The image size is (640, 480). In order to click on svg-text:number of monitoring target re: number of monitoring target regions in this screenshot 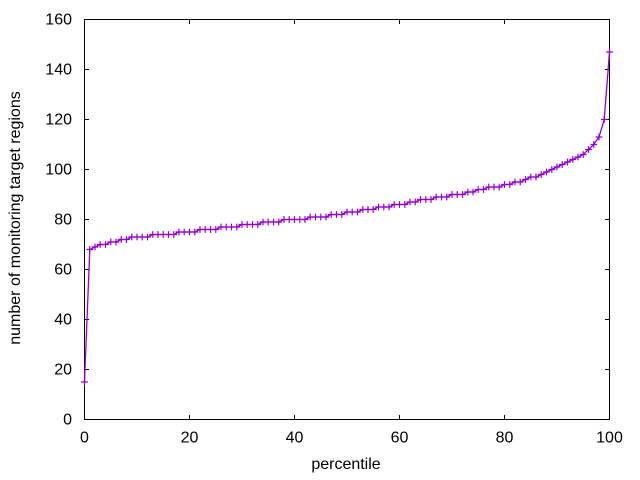, I will do `click(15, 217)`.